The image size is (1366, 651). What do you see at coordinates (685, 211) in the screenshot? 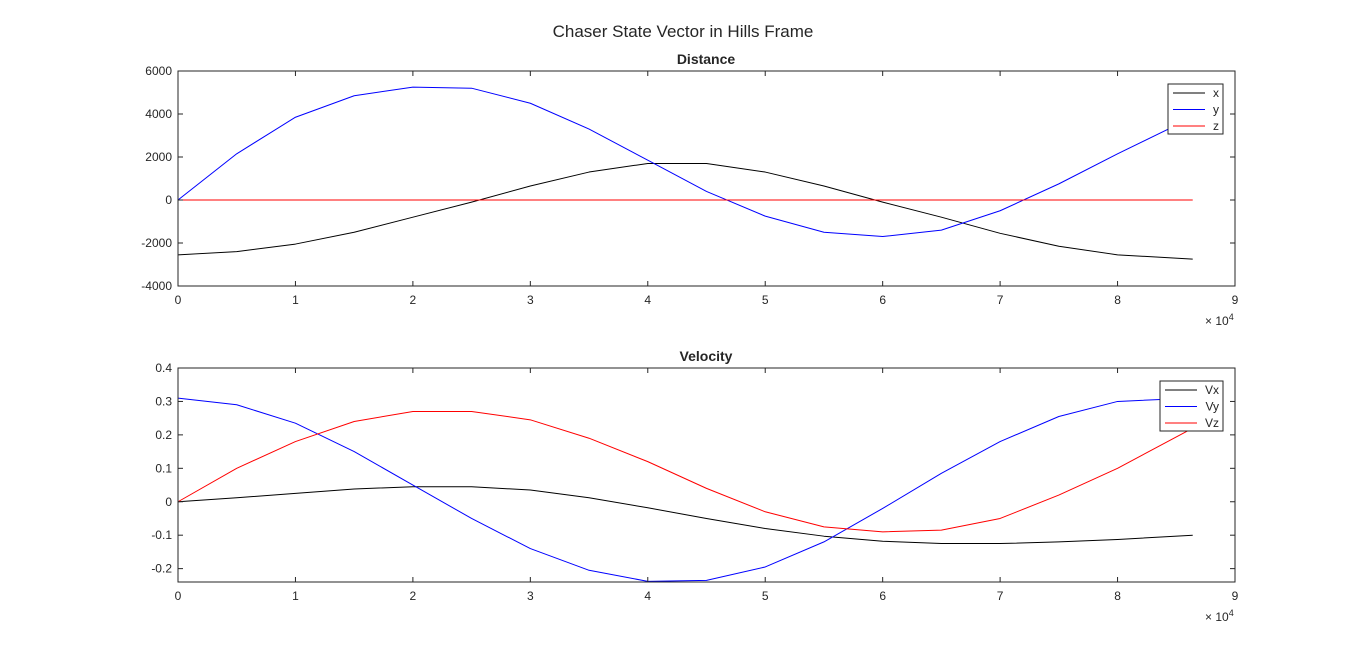
I see `distance-series-x-line` at bounding box center [685, 211].